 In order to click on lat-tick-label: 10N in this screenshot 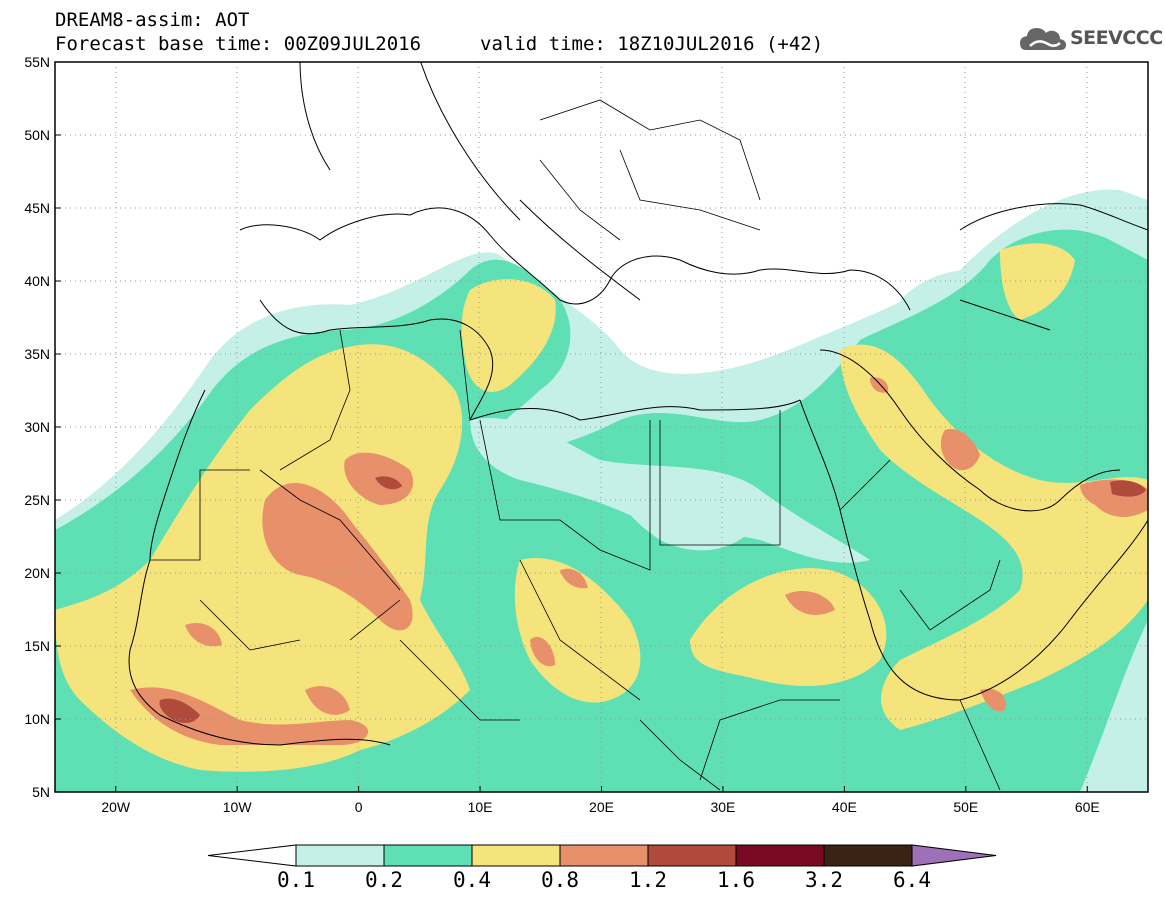, I will do `click(37, 719)`.